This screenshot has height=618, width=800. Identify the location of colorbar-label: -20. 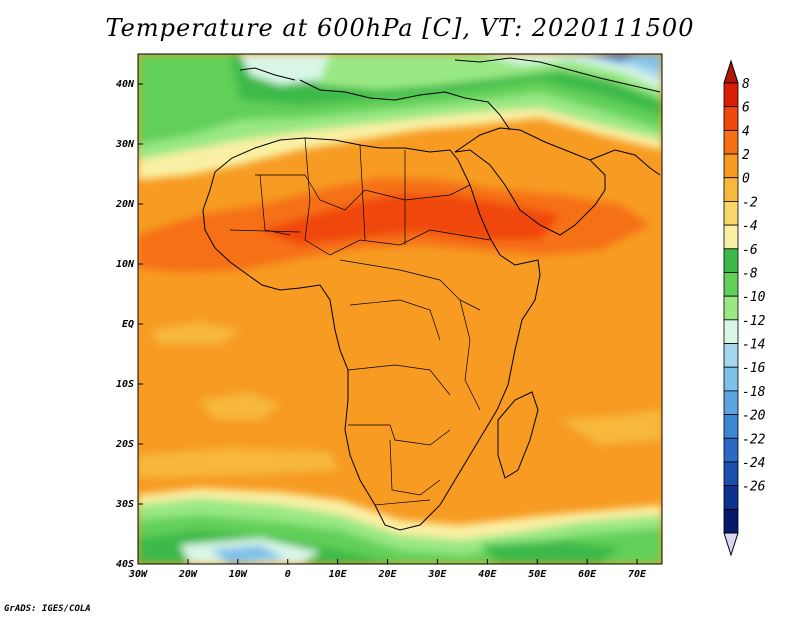
(754, 416).